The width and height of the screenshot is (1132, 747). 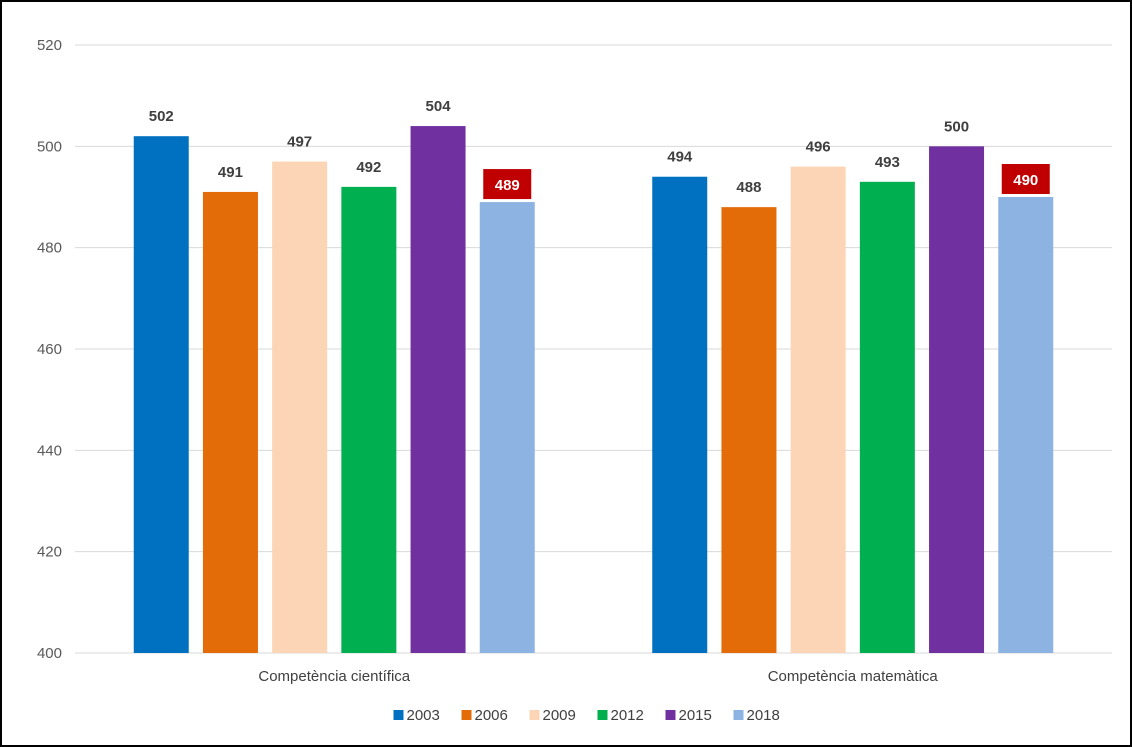 What do you see at coordinates (398, 715) in the screenshot?
I see `legend-swatch-2003` at bounding box center [398, 715].